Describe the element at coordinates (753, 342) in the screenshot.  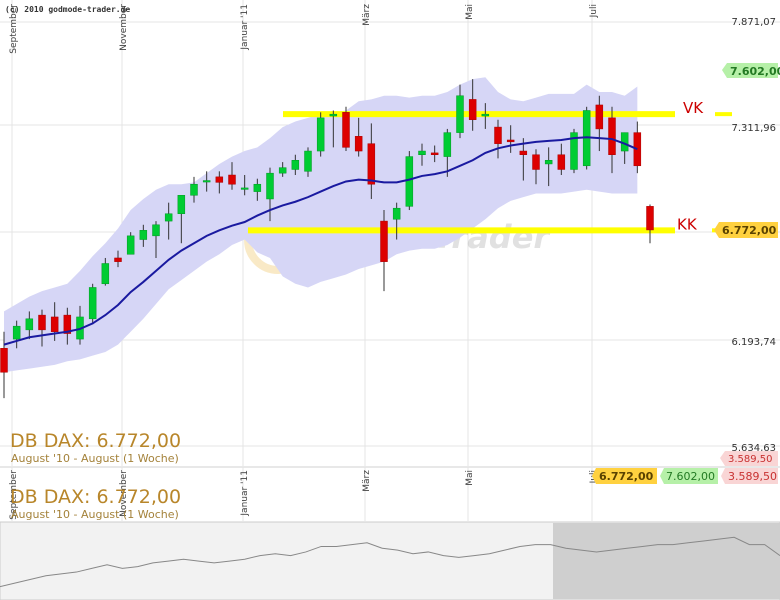
I see `y-tick-label: 6.193,74` at that location.